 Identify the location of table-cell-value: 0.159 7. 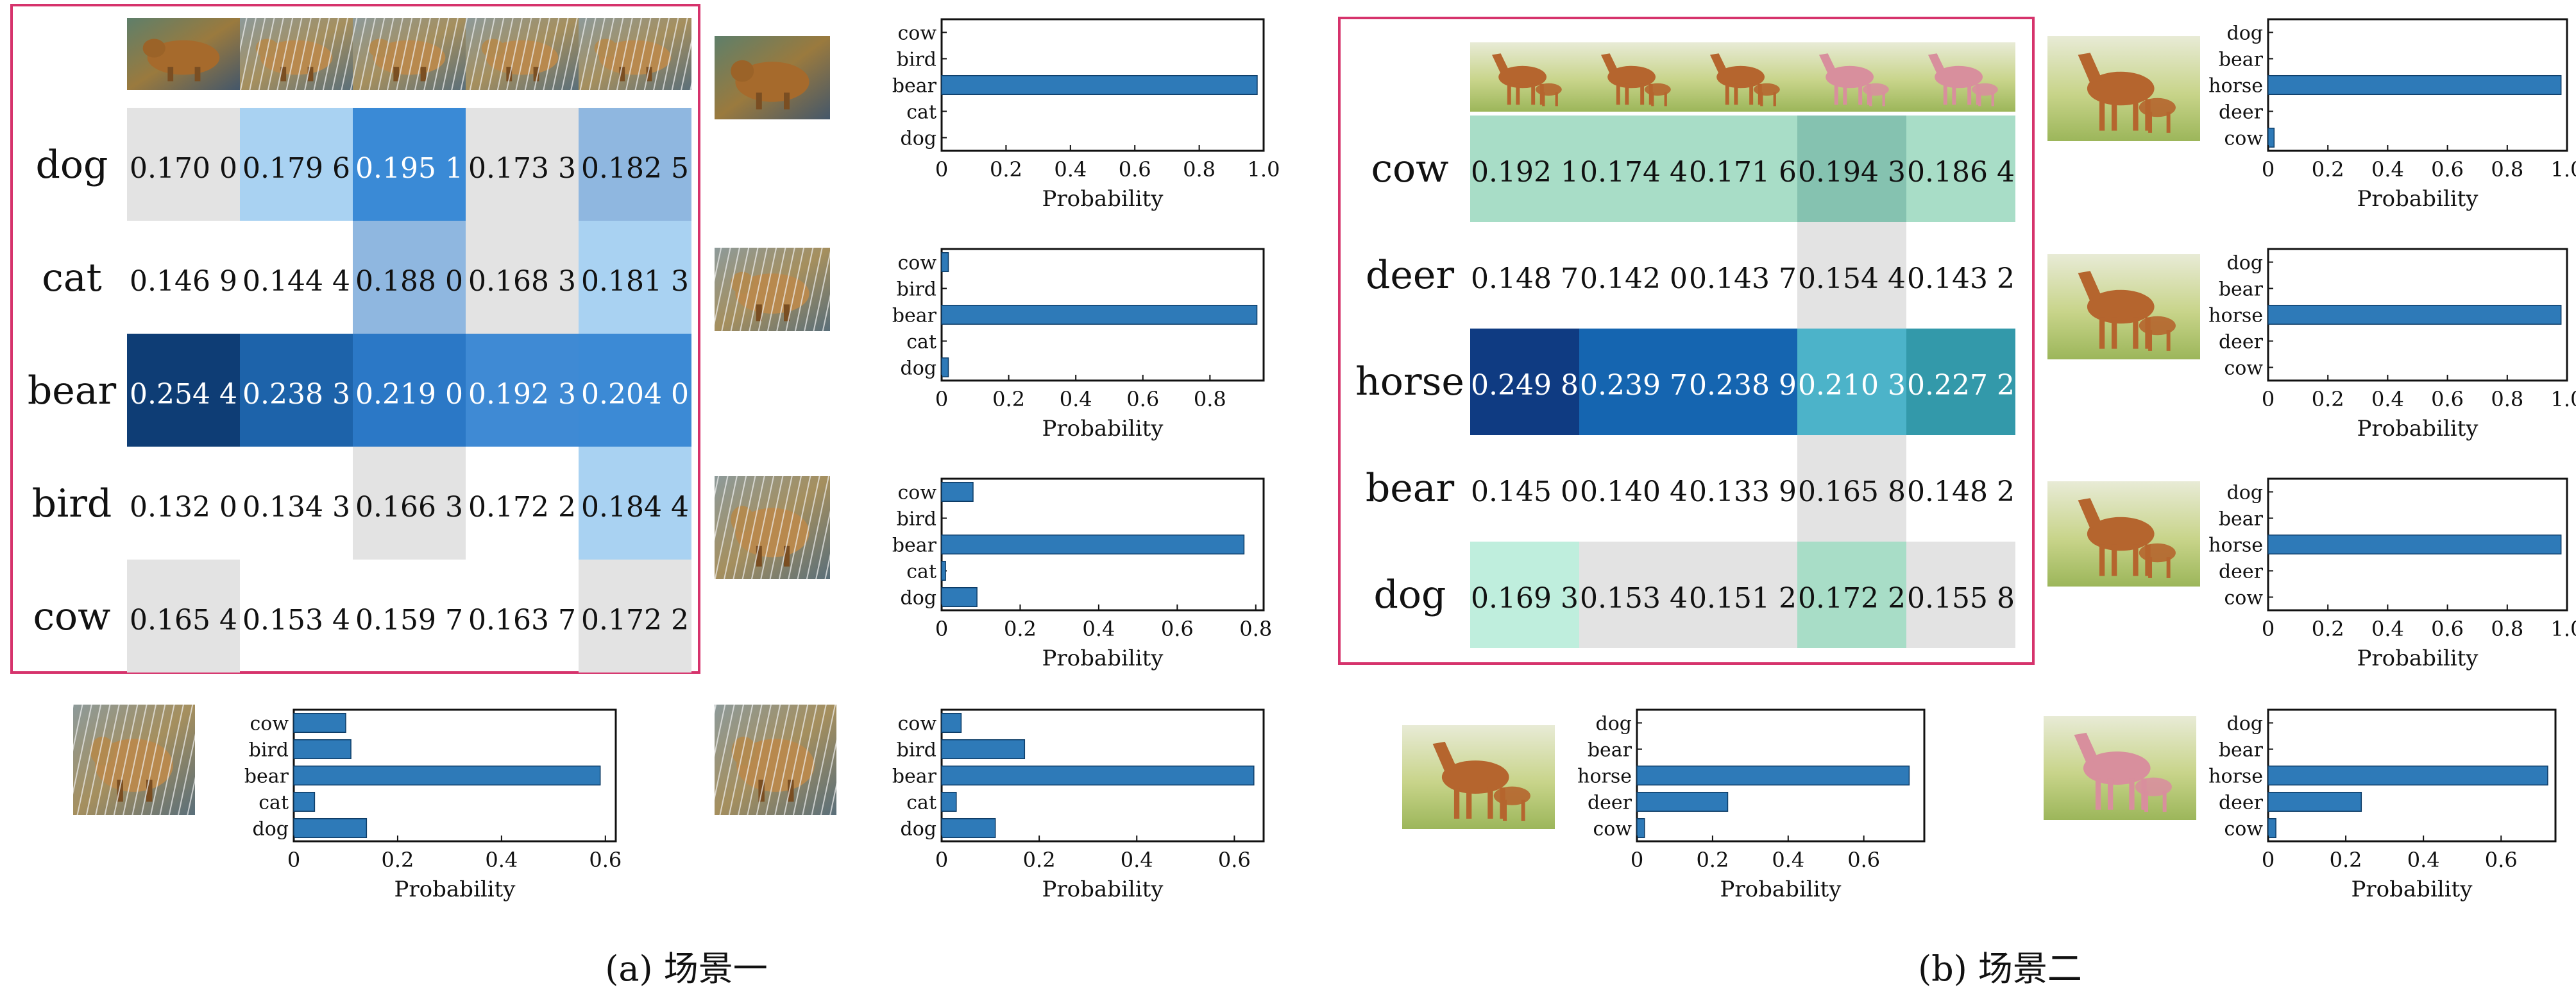
(409, 620).